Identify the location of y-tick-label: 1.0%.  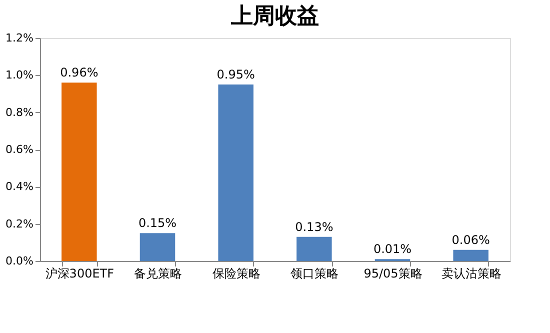
(20, 75).